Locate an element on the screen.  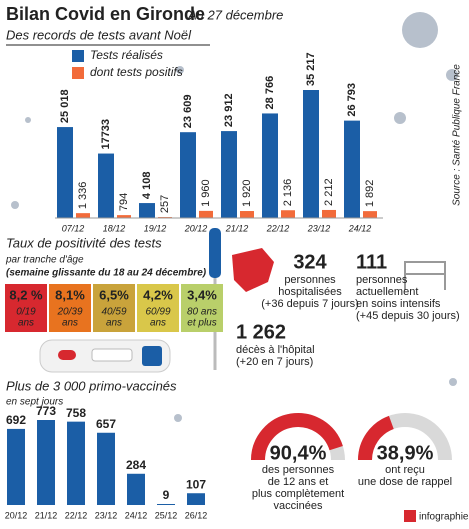
figure-text: (+20 en 7 jours) is located at coordinates (274, 362).